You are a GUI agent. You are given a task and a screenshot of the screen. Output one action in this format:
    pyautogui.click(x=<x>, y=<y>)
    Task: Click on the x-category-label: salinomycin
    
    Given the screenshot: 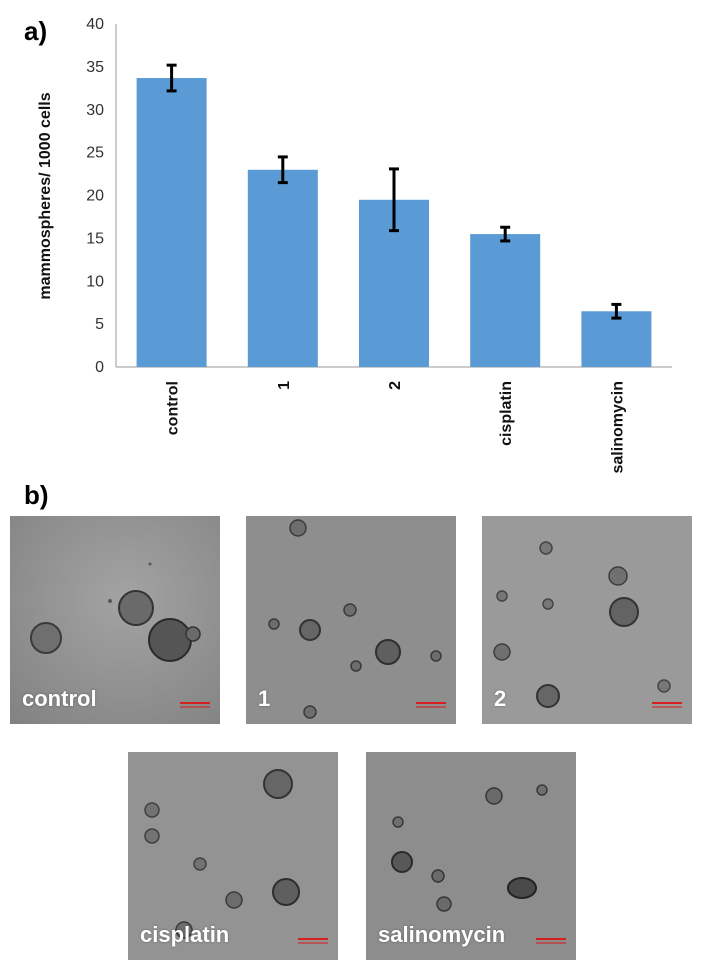 What is the action you would take?
    pyautogui.click(x=617, y=427)
    